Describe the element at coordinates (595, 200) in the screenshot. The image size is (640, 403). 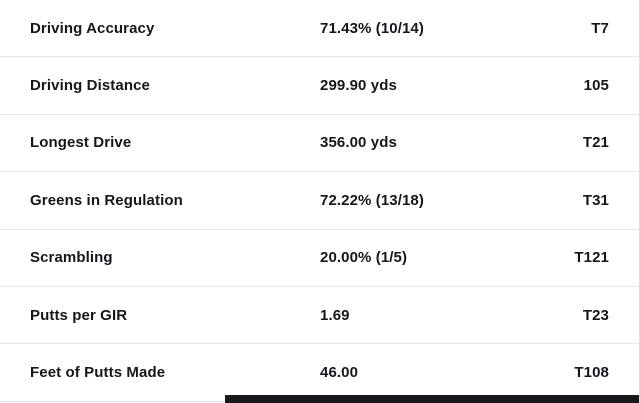
I see `stat-rank: T31` at that location.